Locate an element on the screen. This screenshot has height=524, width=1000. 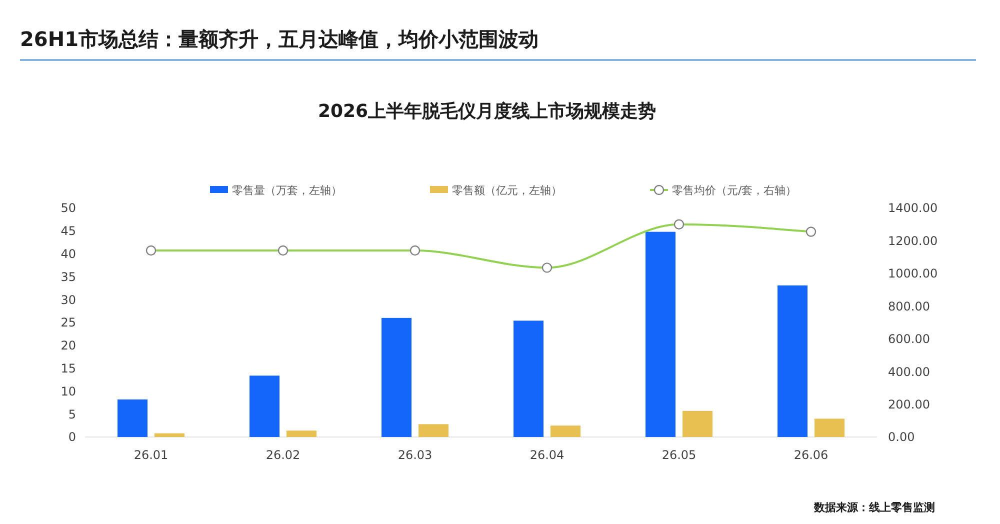
y-tick-label: 20 is located at coordinates (68, 345).